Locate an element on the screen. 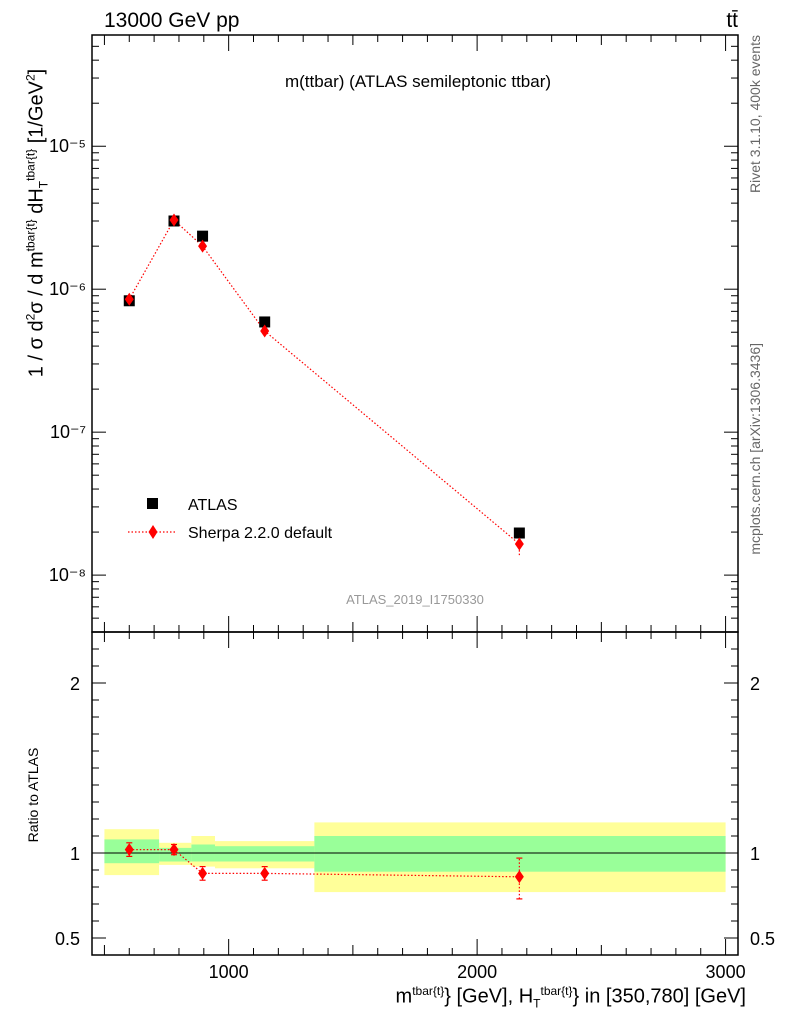 The image size is (786, 1024). x-tick-label: 1000 is located at coordinates (229, 972).